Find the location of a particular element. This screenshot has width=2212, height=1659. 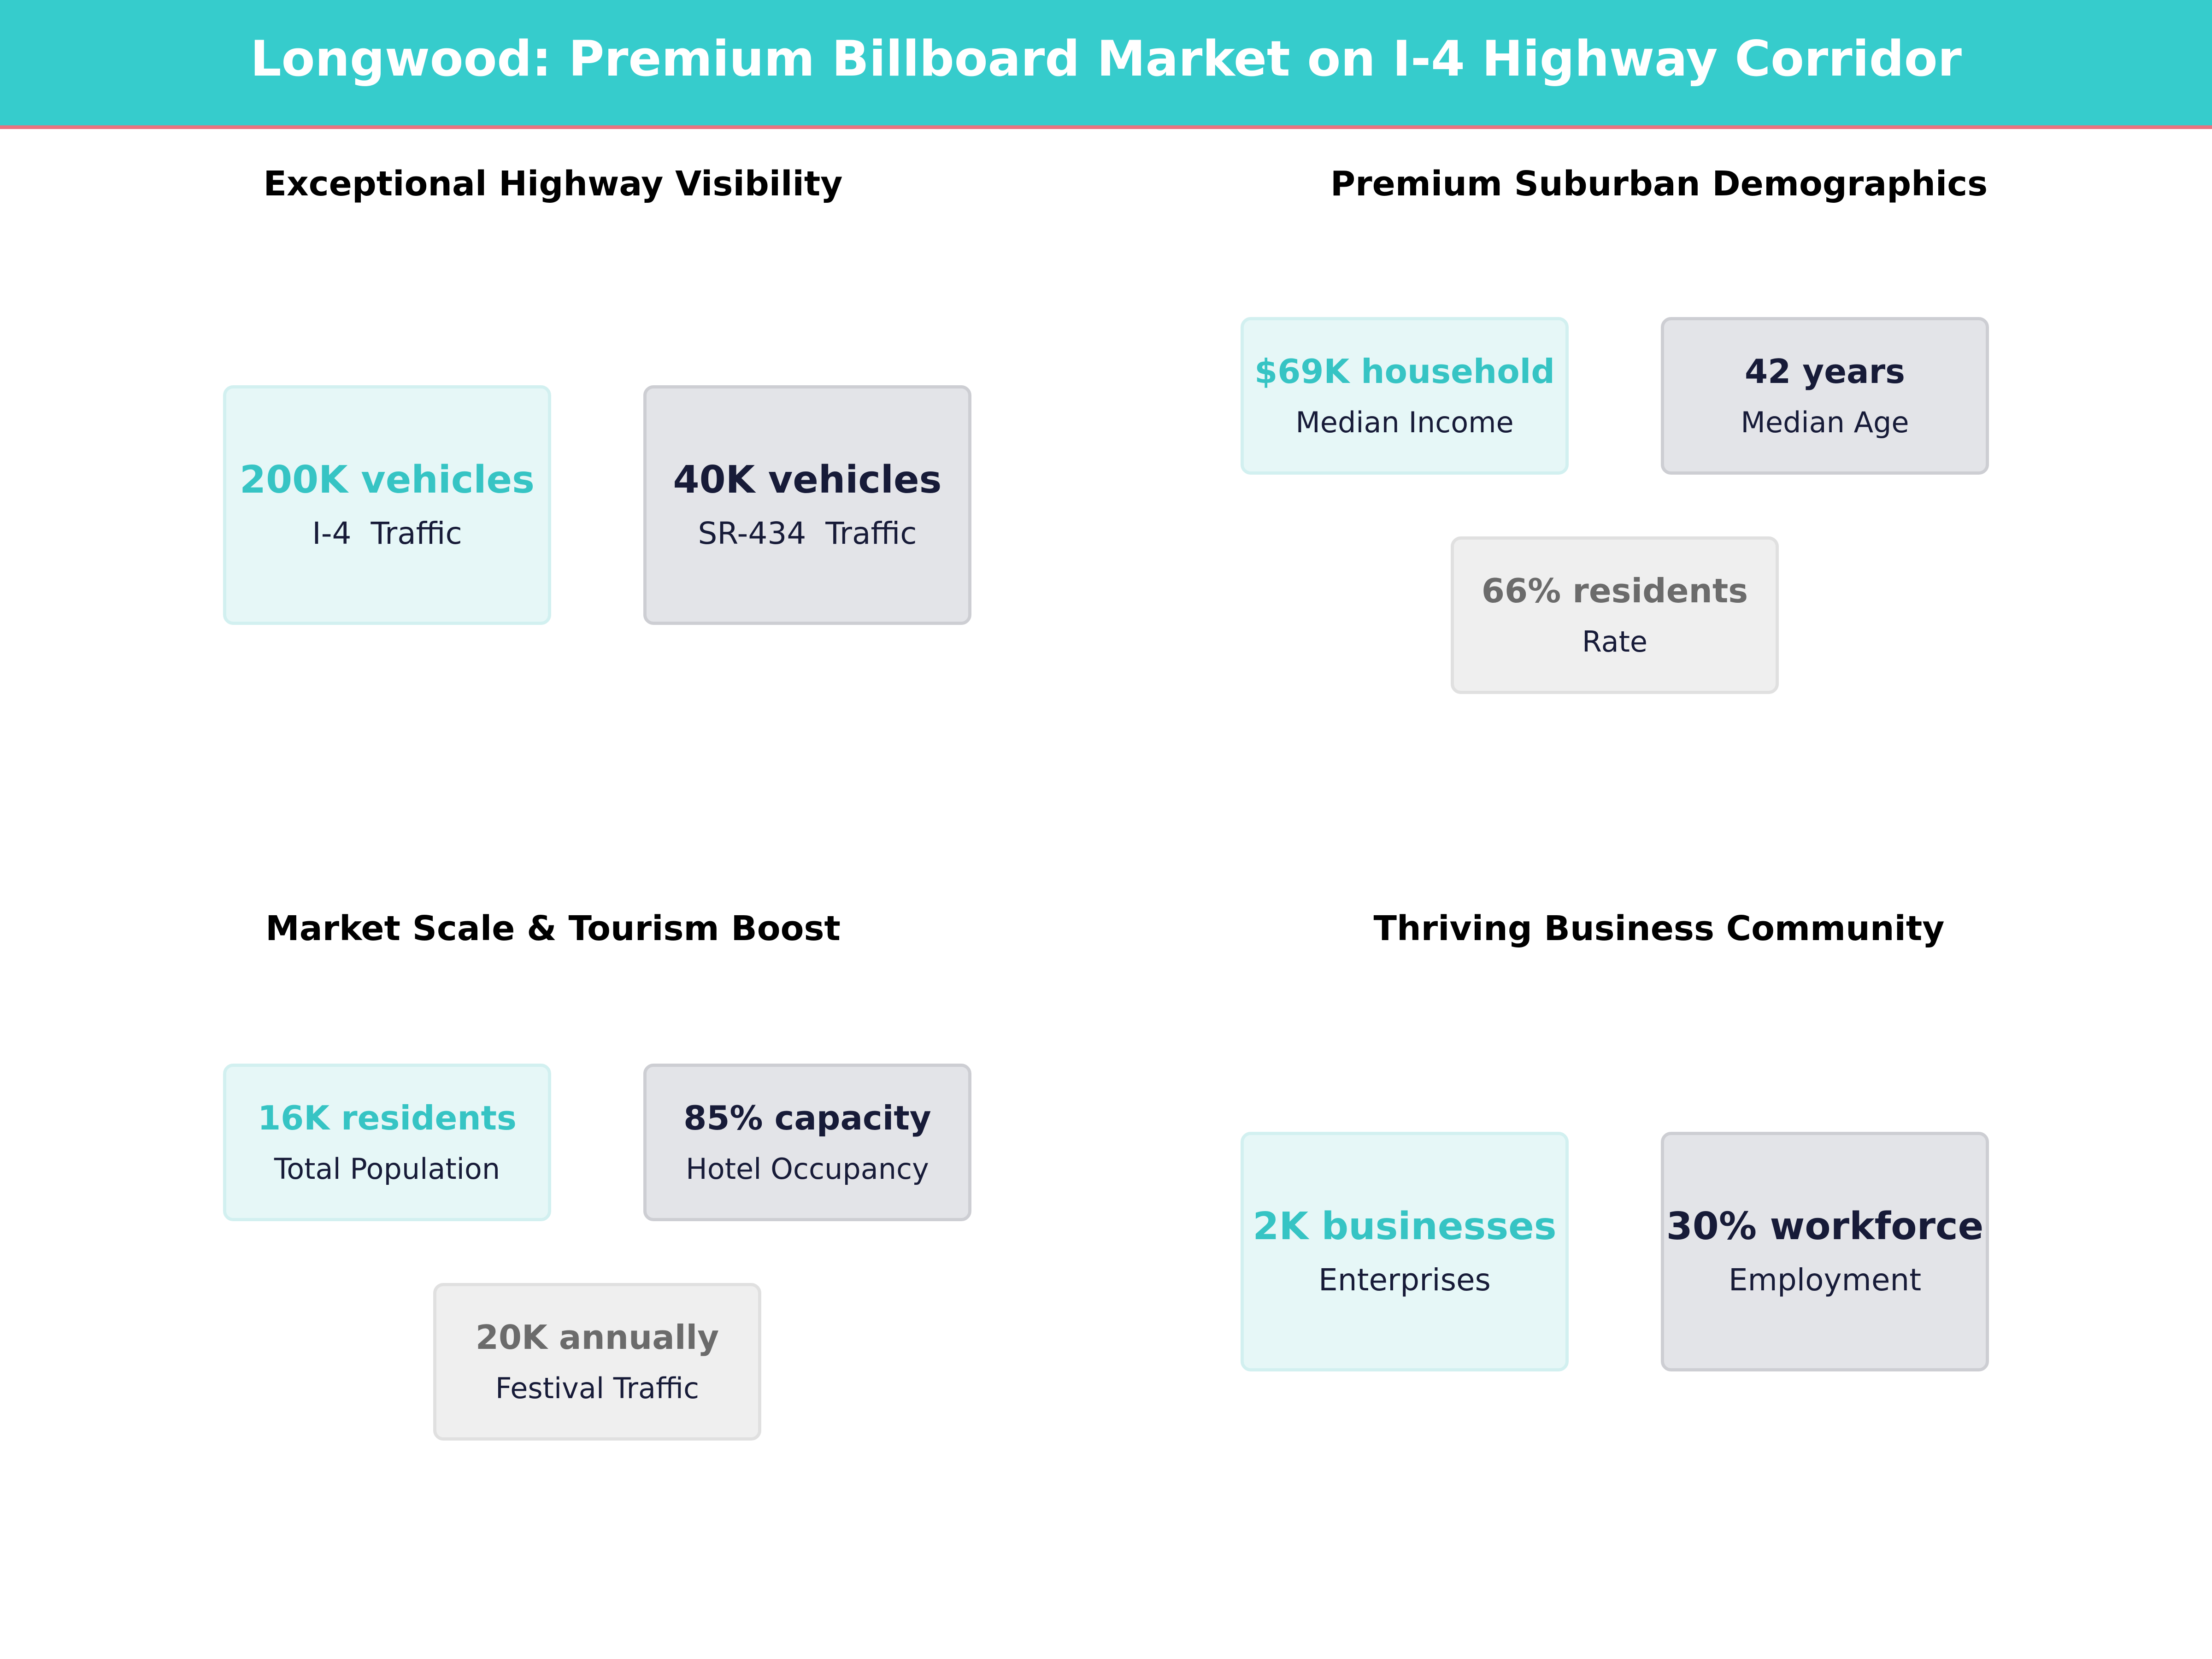

card-label: Total Population is located at coordinates (387, 1169).